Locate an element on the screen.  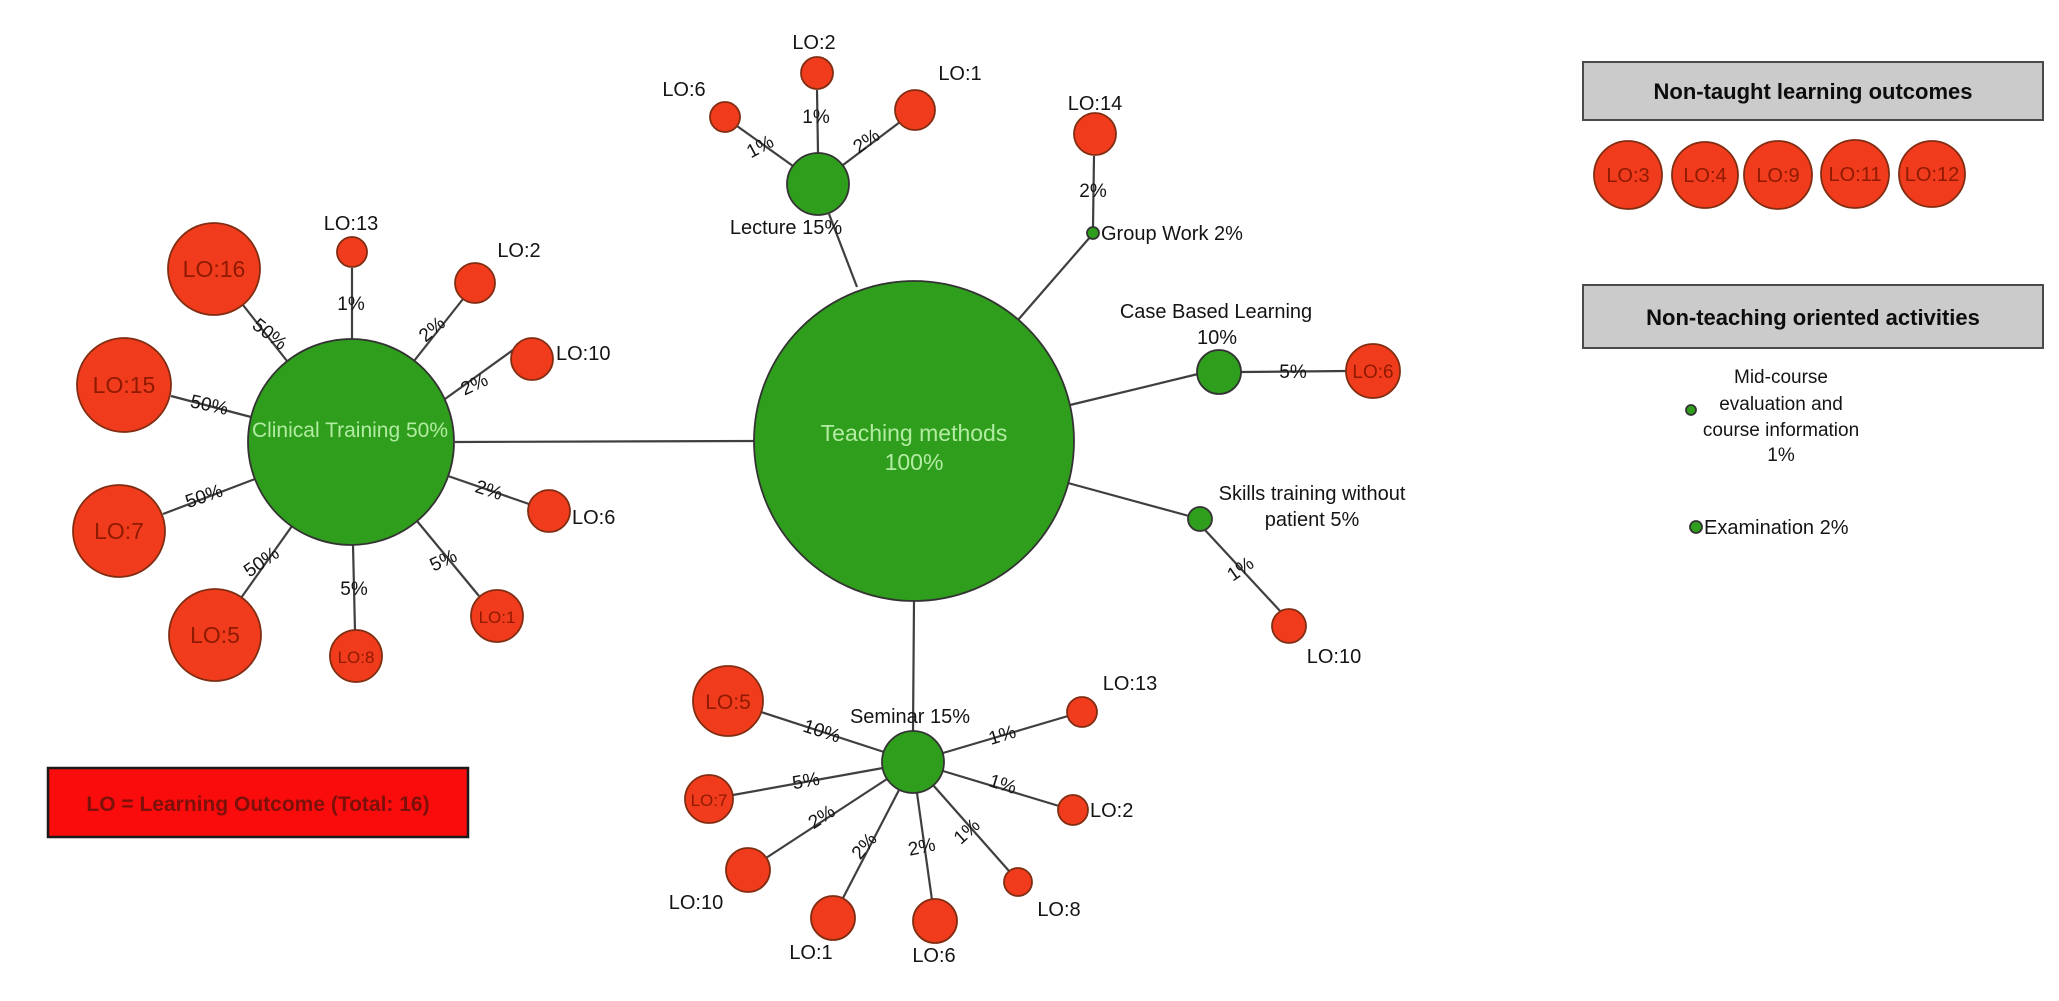
group-work-label: Group Work 2% is located at coordinates (1172, 234).